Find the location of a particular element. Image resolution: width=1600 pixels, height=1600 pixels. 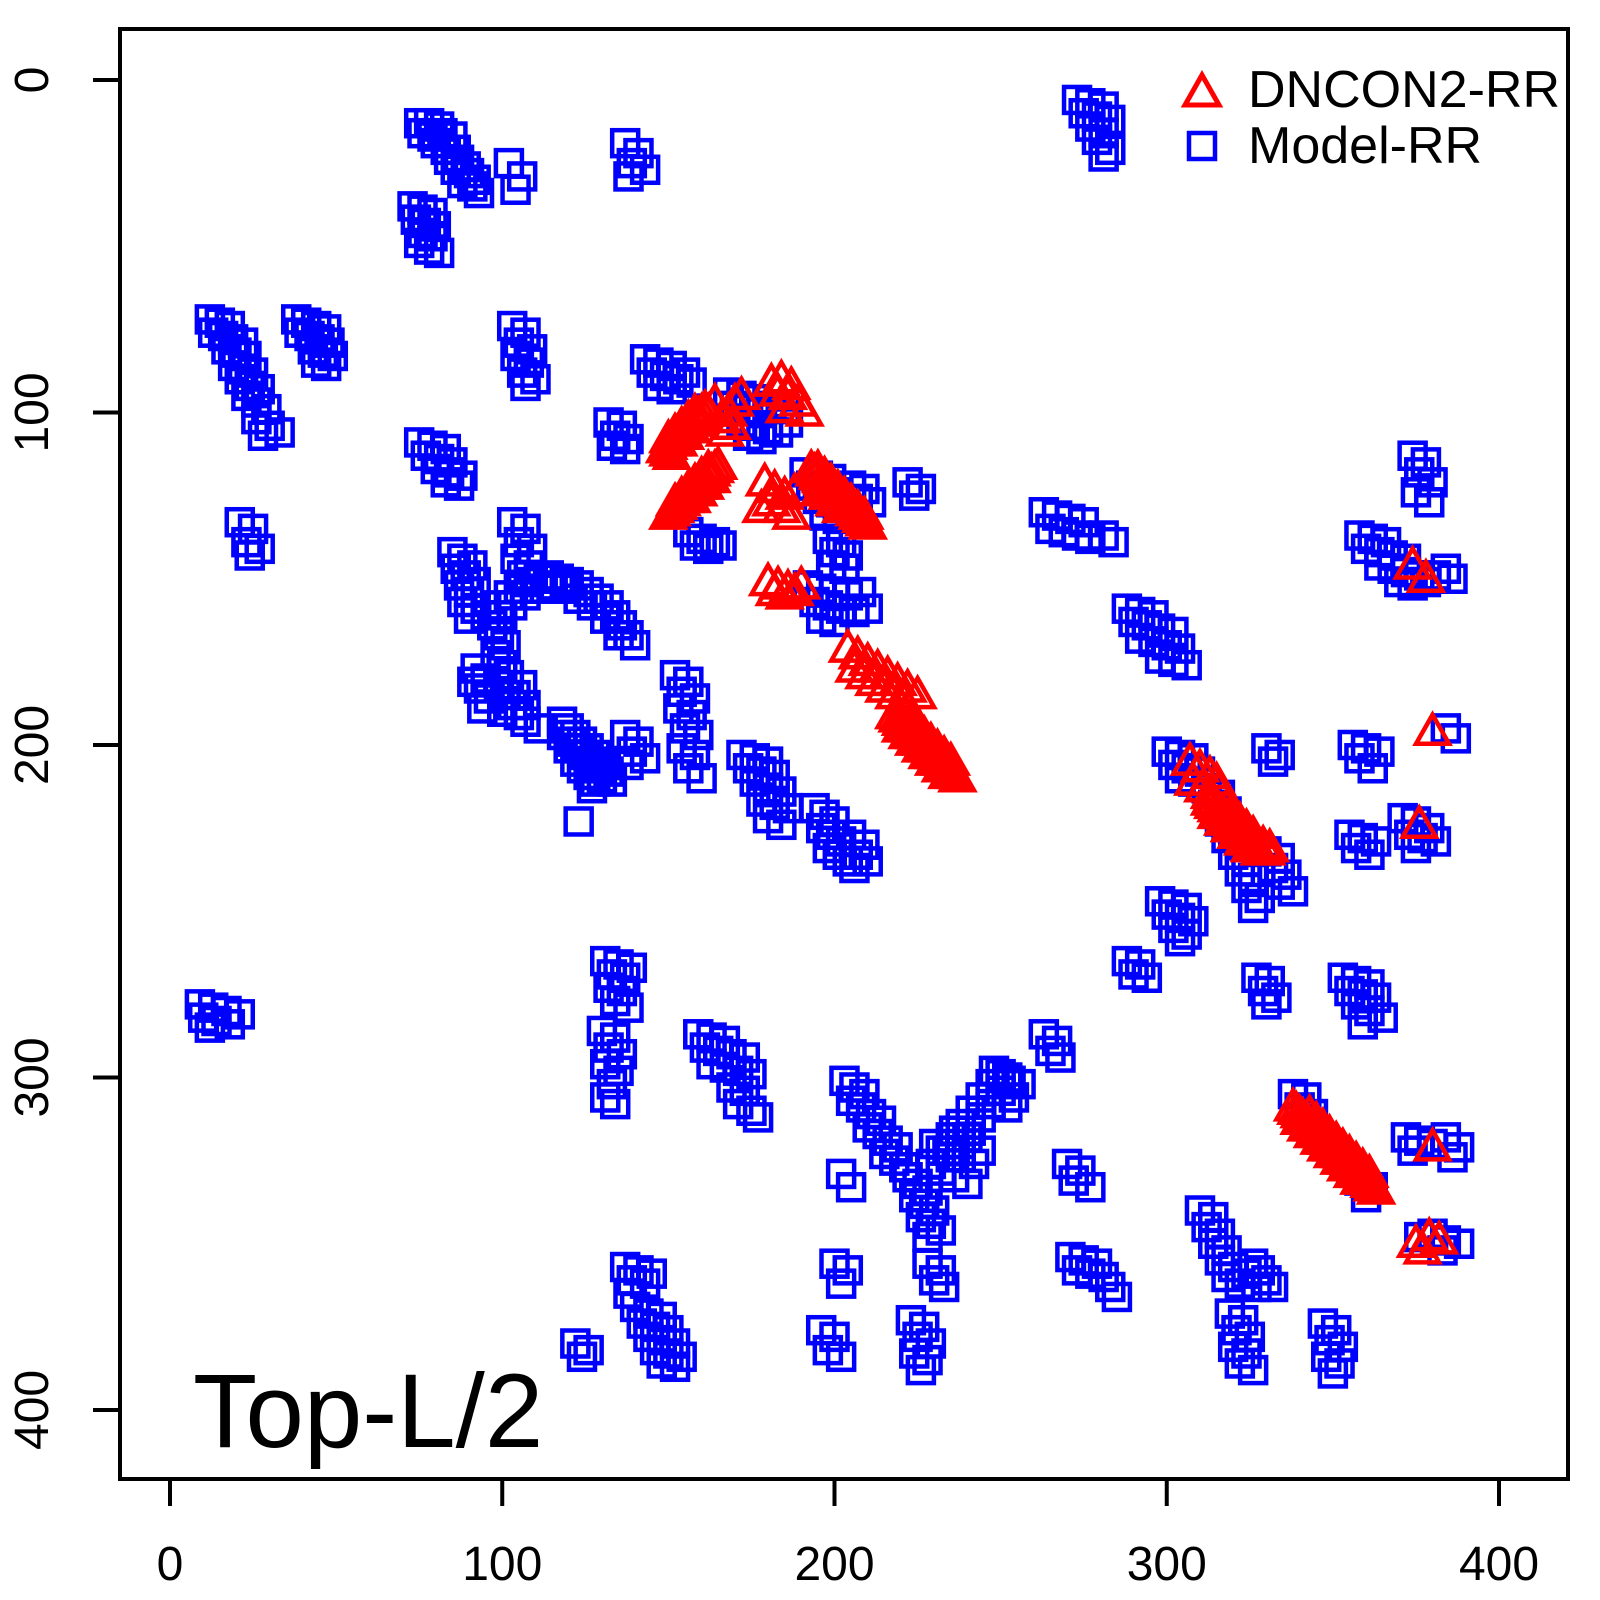

legend-entry-dncon2: DNCON2-RR is located at coordinates (1370, 90).